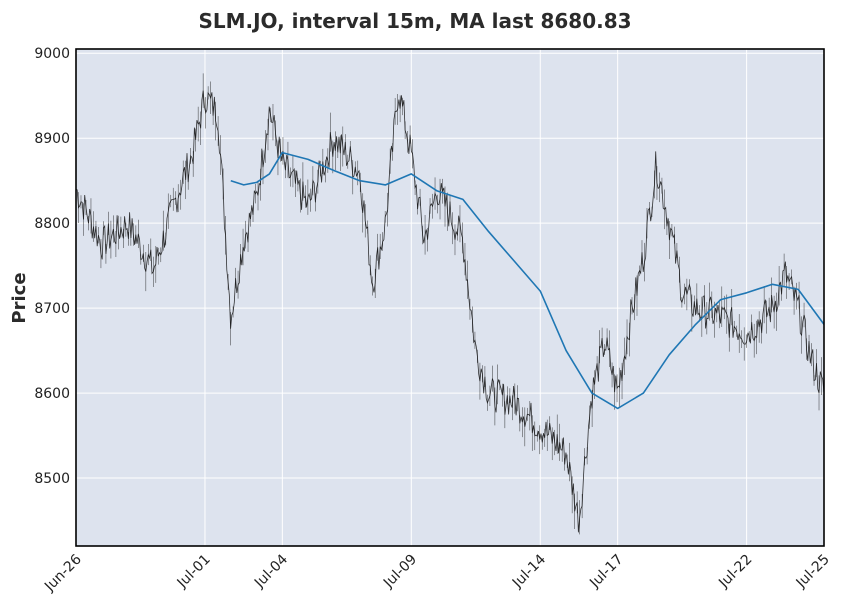 This screenshot has height=612, width=852. What do you see at coordinates (52, 54) in the screenshot?
I see `y-tick-label: 9000` at bounding box center [52, 54].